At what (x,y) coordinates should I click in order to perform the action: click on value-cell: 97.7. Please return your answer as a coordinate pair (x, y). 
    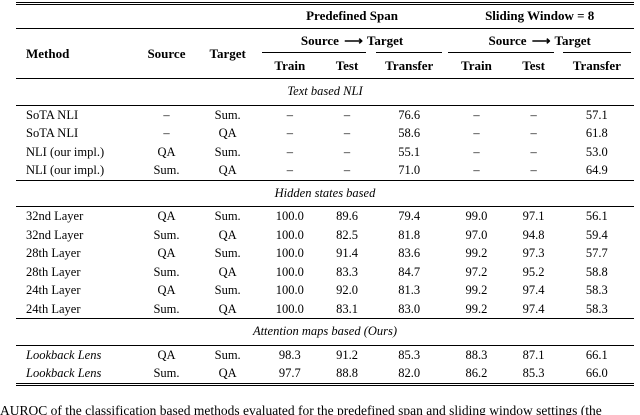
    Looking at the image, I should click on (289, 373).